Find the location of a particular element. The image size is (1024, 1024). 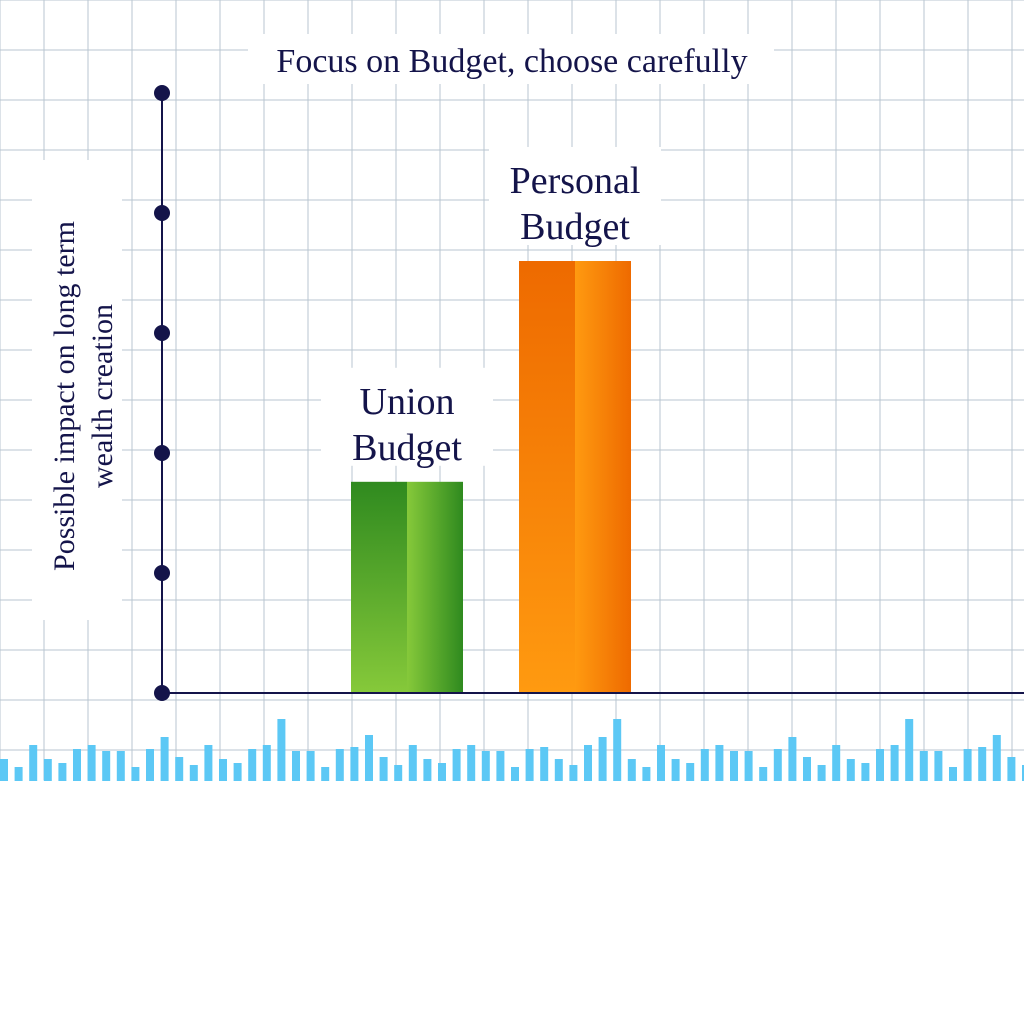

bar-union-budget is located at coordinates (407, 587).